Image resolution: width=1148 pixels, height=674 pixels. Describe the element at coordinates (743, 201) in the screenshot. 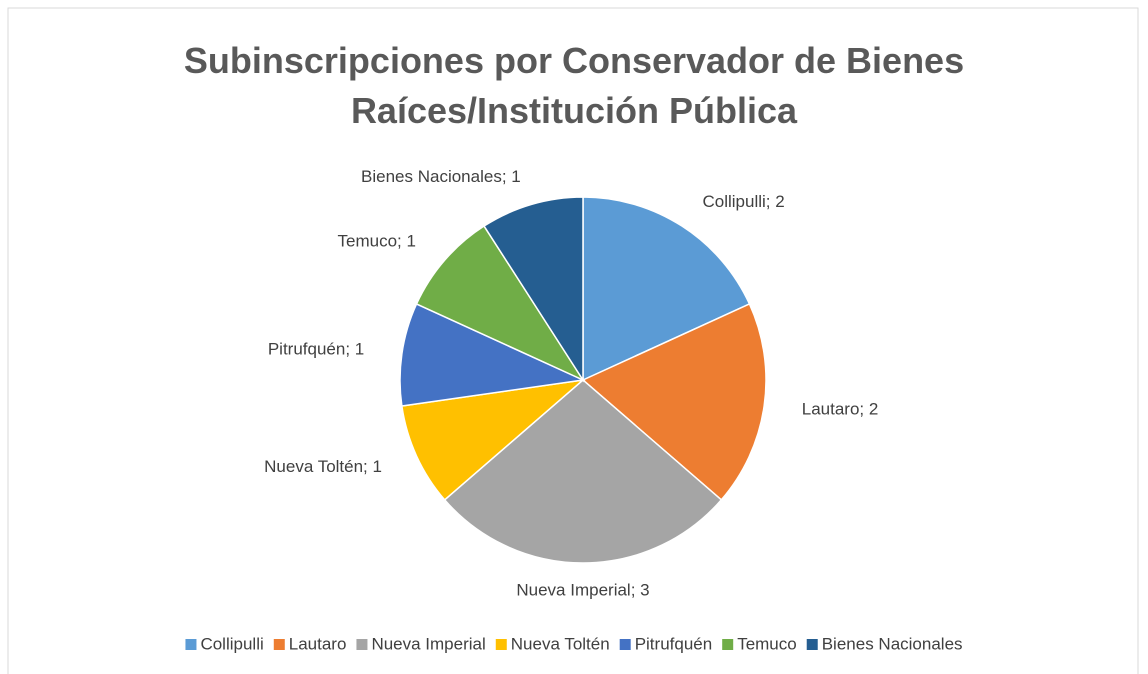

I see `data-label: Collipulli; 2` at that location.